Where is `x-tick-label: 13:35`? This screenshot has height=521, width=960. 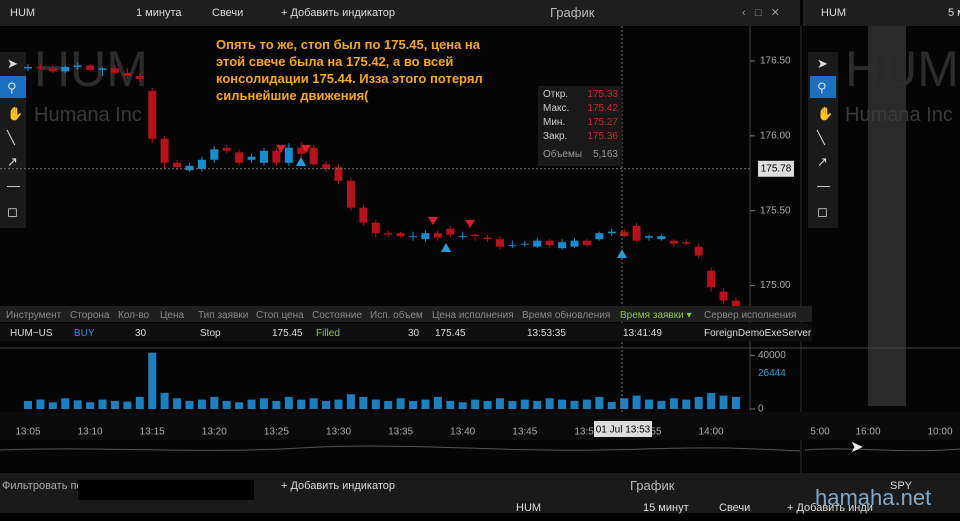
x-tick-label: 13:35 is located at coordinates (400, 432).